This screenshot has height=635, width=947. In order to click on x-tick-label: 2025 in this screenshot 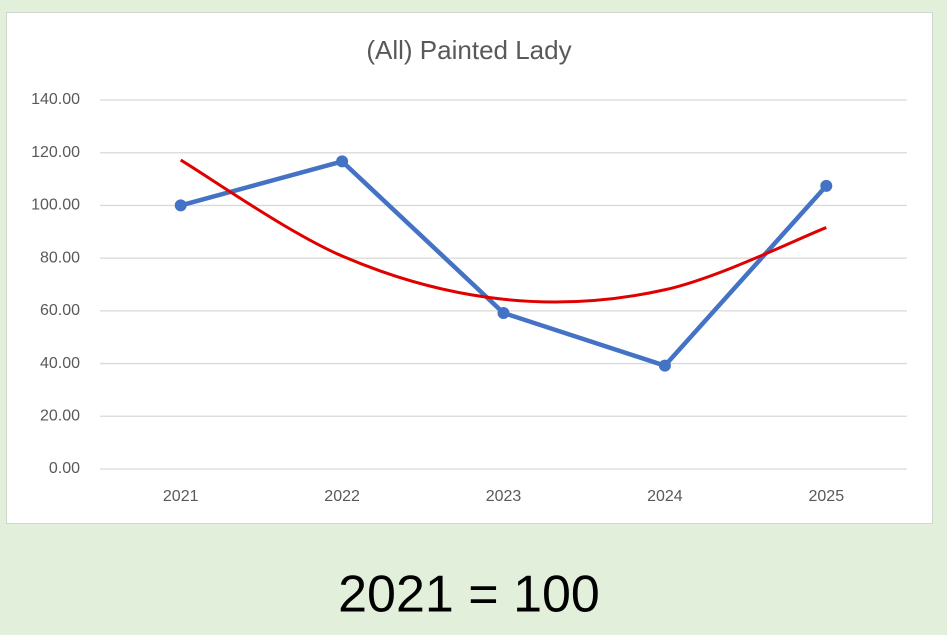, I will do `click(827, 496)`.